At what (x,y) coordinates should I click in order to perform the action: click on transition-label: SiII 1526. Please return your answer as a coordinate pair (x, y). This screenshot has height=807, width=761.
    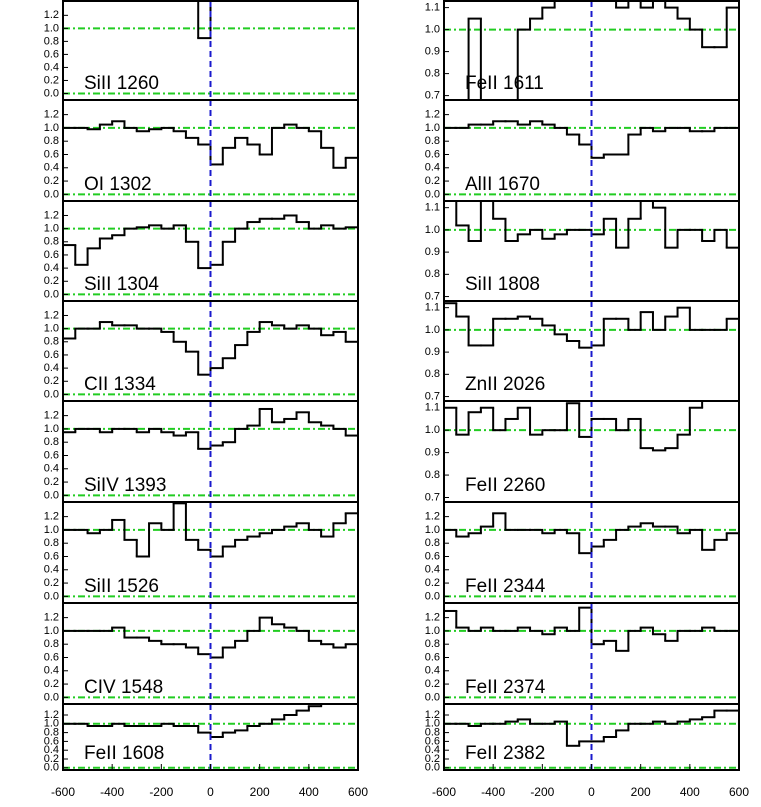
    Looking at the image, I should click on (121, 586).